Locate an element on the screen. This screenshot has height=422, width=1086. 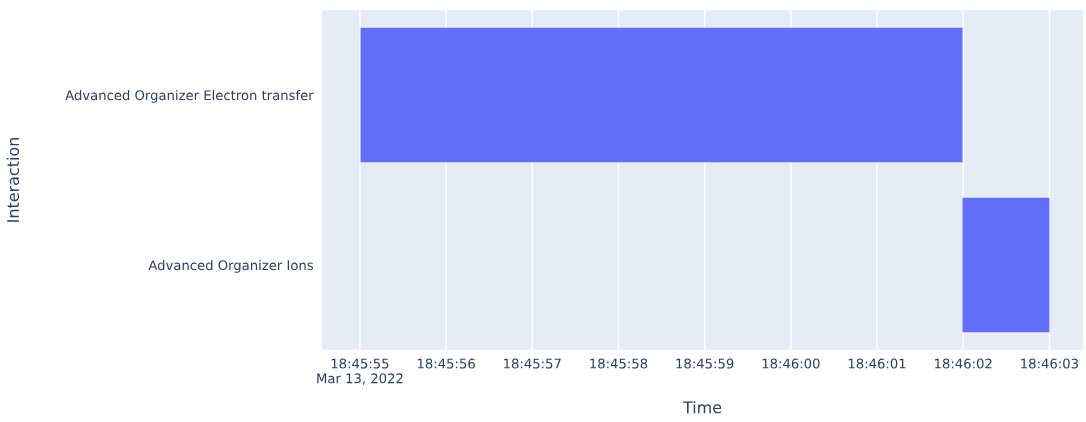
x-tick-label: 18:45:59 is located at coordinates (705, 363).